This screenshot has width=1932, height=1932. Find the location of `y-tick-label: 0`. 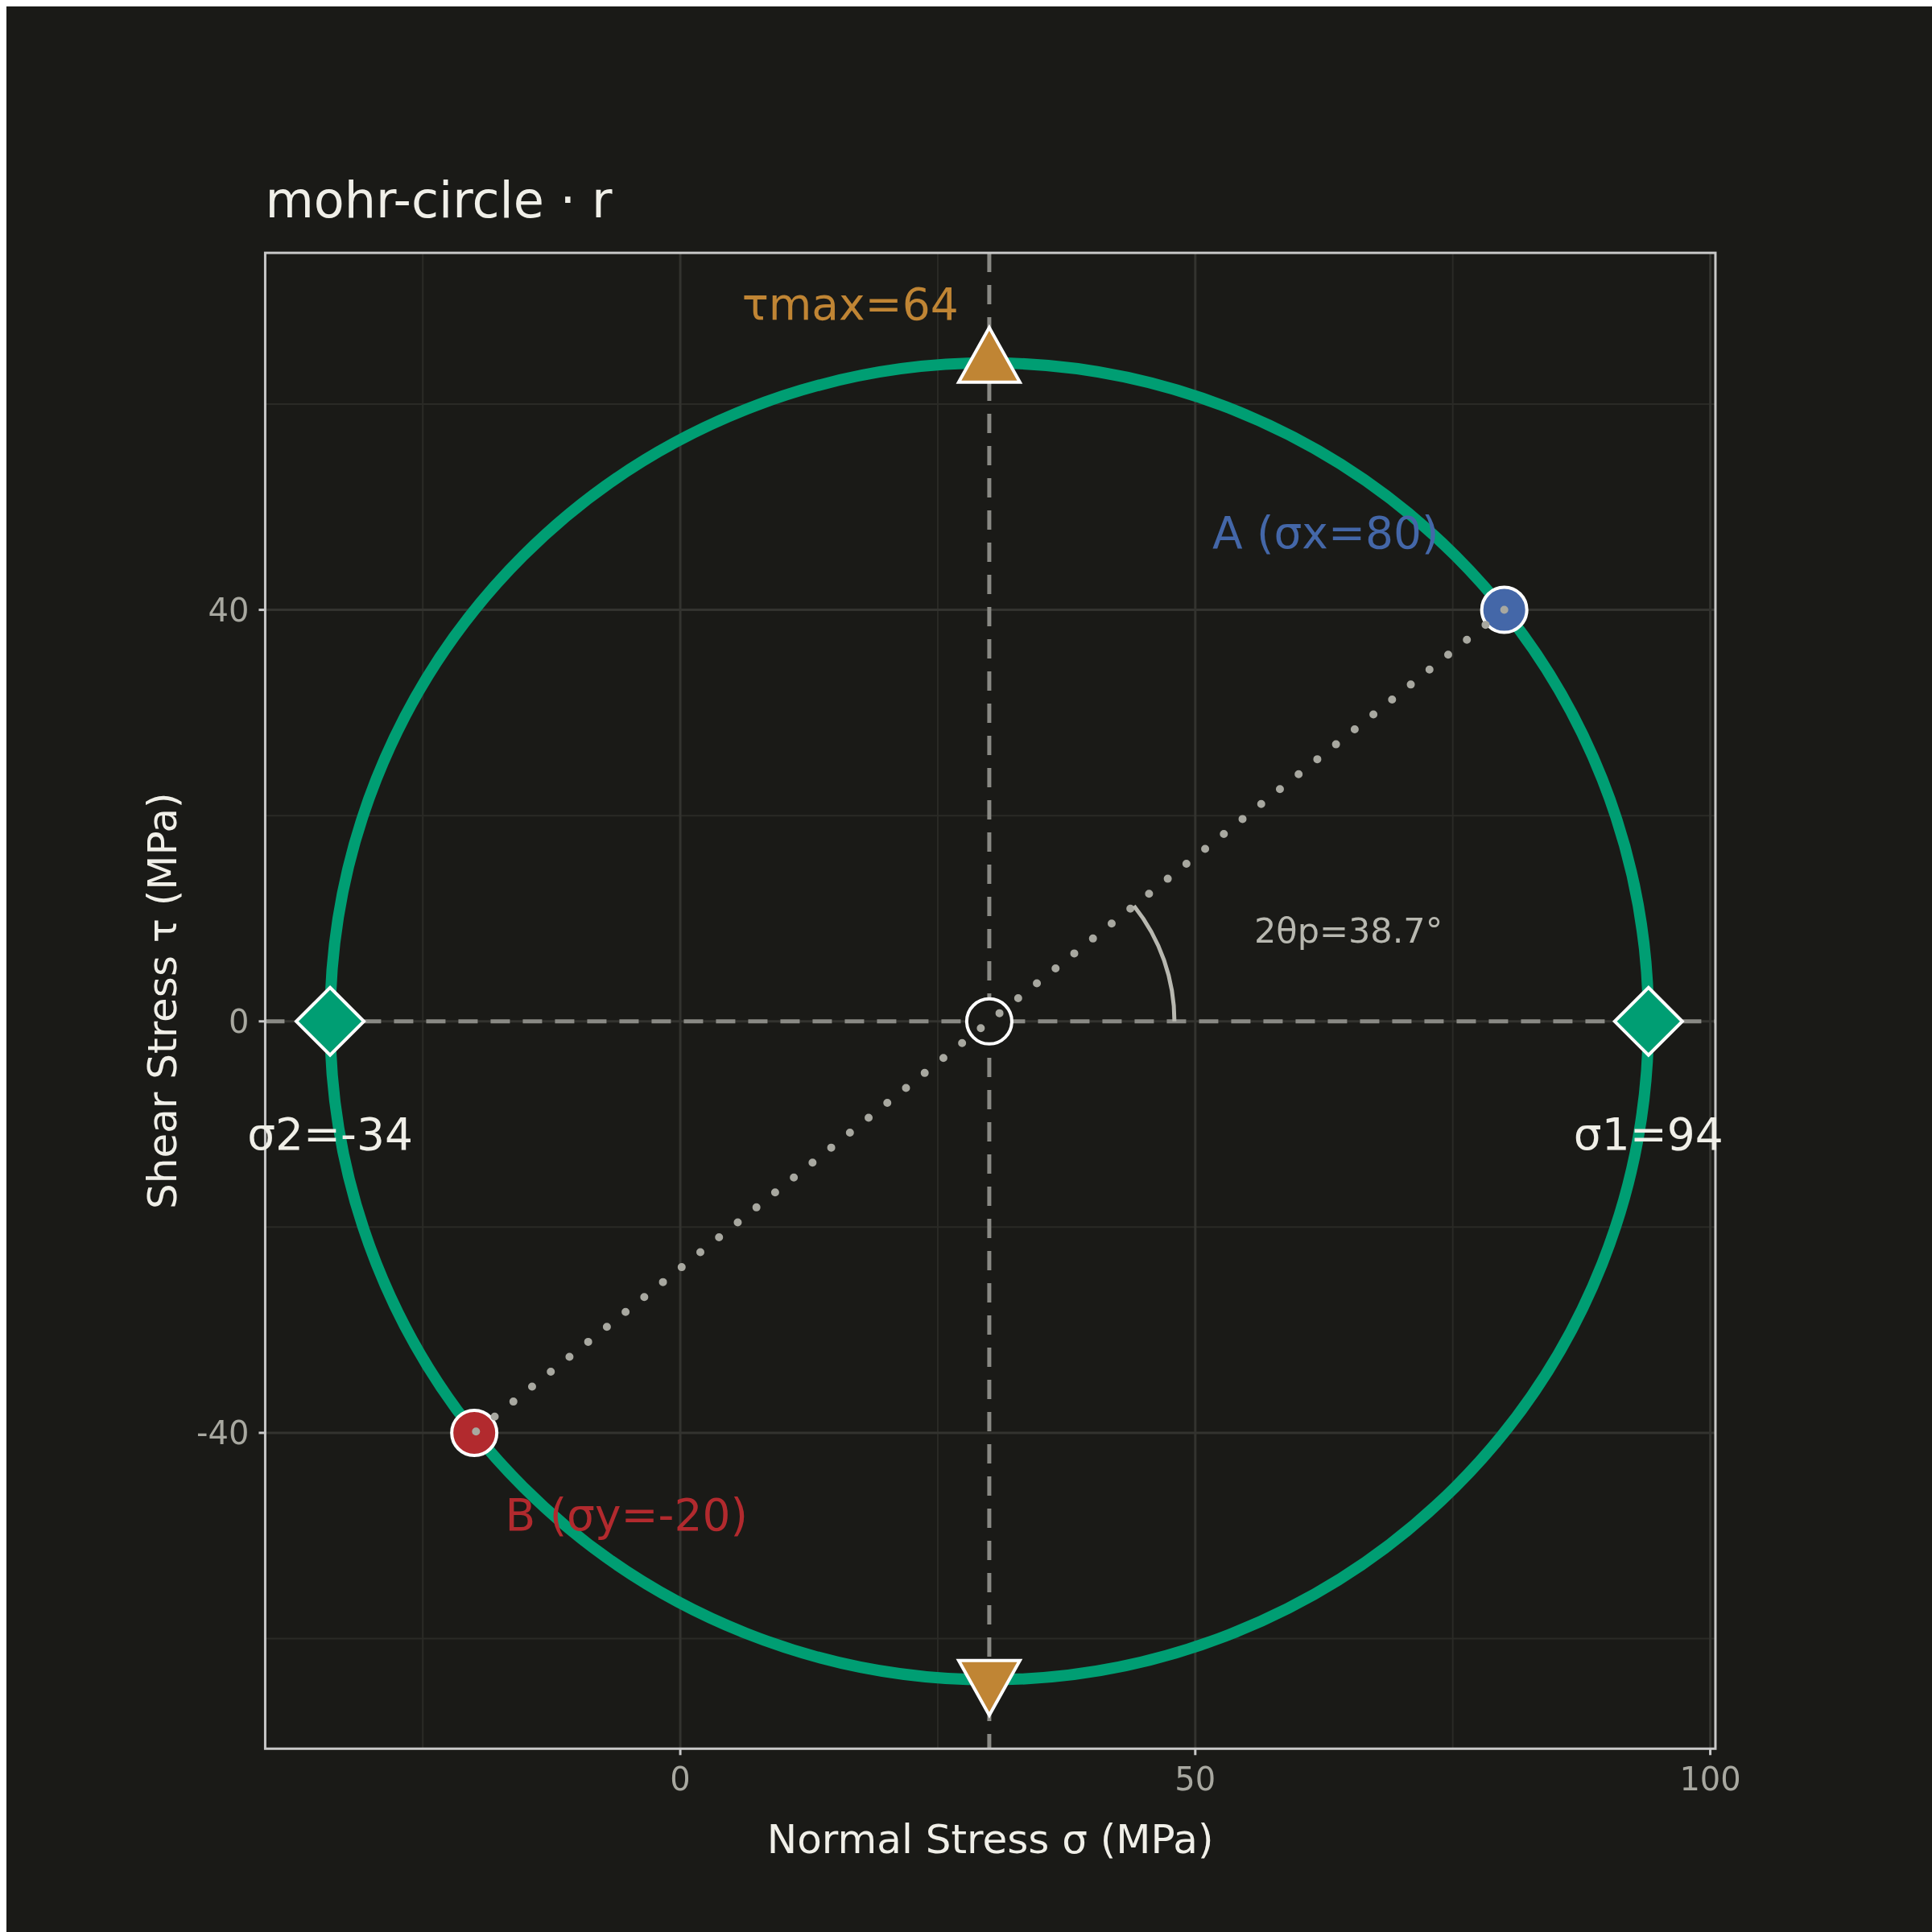

y-tick-label: 0 is located at coordinates (239, 1021).